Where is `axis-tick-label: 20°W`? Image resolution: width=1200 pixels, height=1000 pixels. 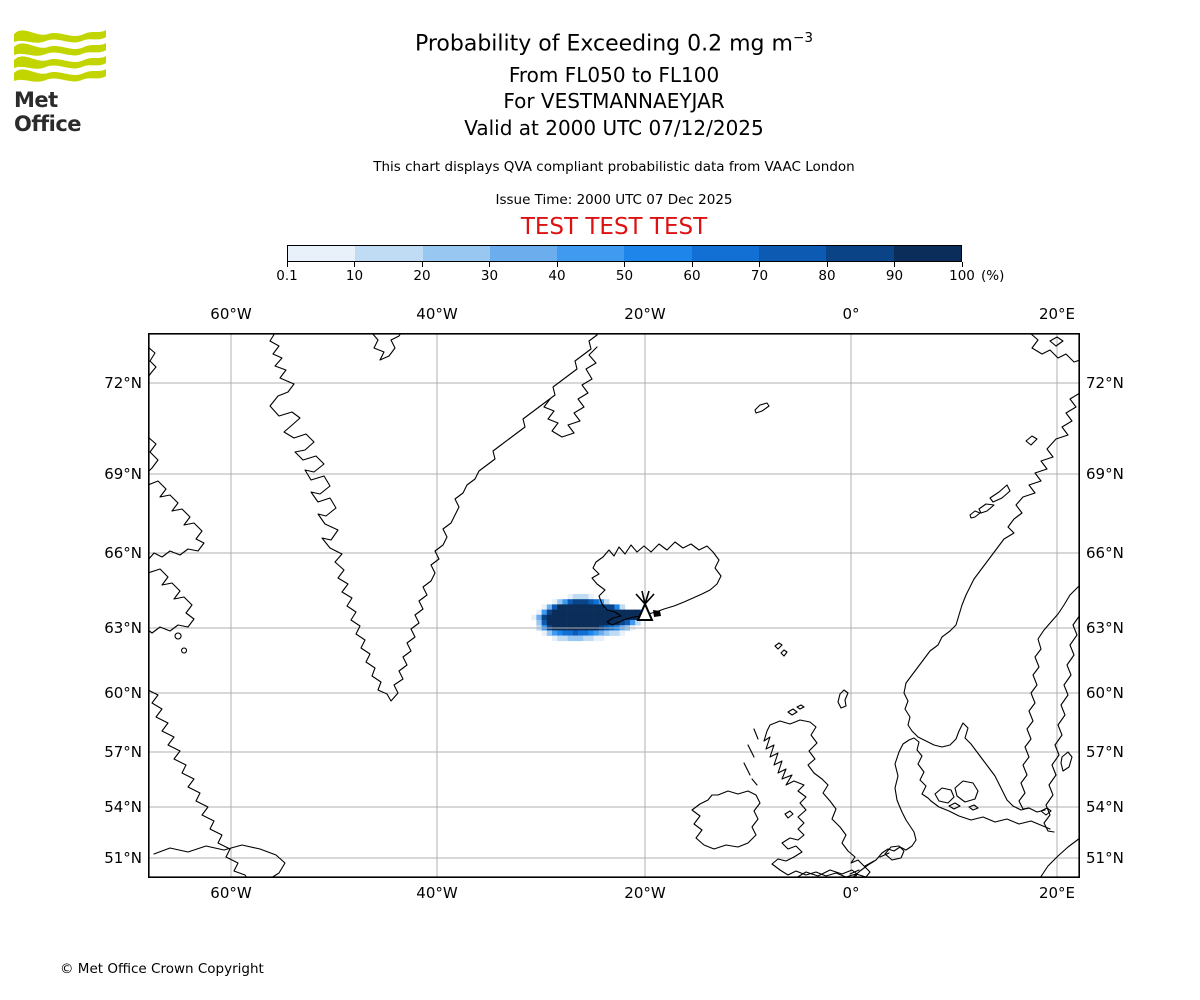
axis-tick-label: 20°W is located at coordinates (645, 893).